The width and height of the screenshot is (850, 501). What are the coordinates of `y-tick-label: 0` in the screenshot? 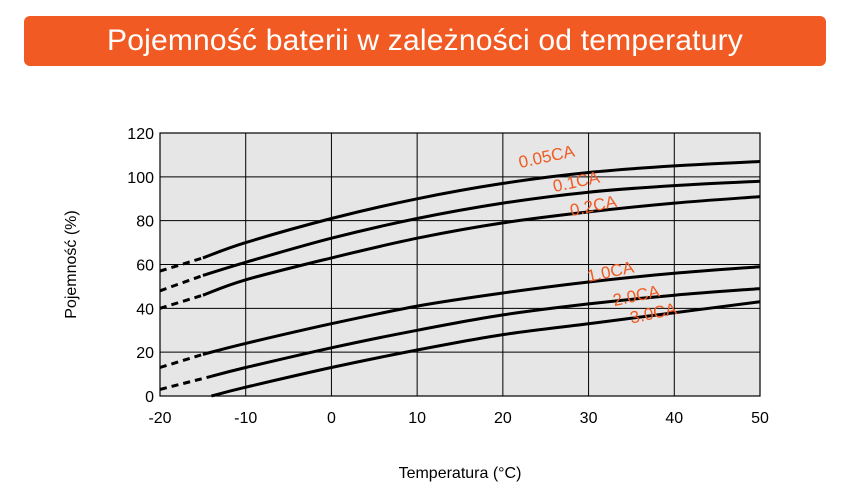 It's located at (149, 397).